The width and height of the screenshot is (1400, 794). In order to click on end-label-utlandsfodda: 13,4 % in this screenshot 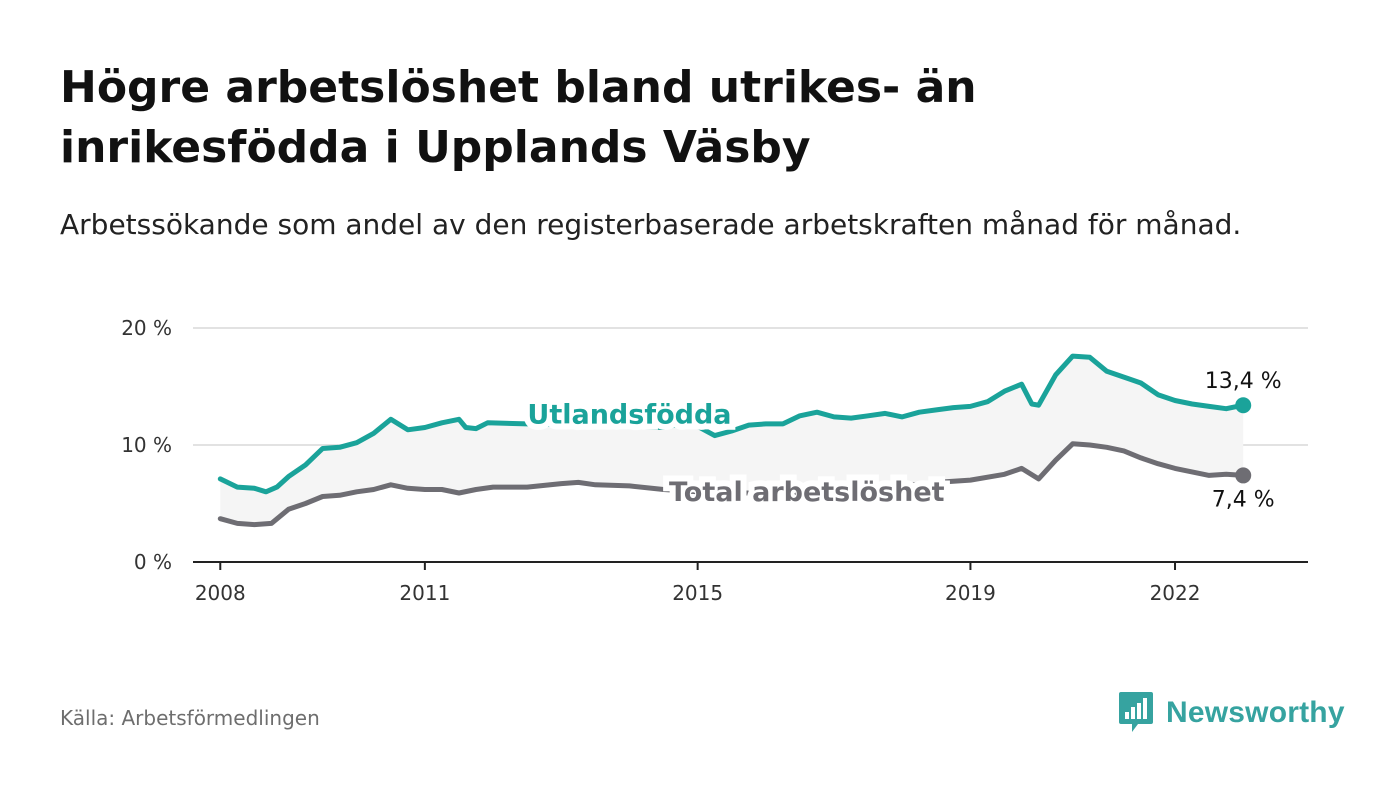, I will do `click(1243, 381)`.